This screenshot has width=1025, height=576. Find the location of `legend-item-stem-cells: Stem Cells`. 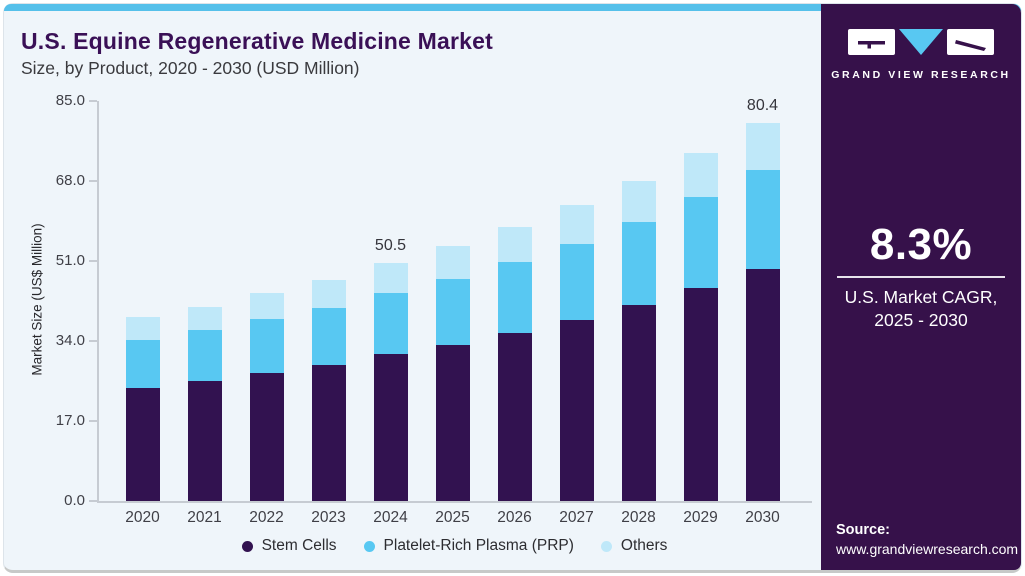

legend-item-stem-cells: Stem Cells is located at coordinates (289, 546).